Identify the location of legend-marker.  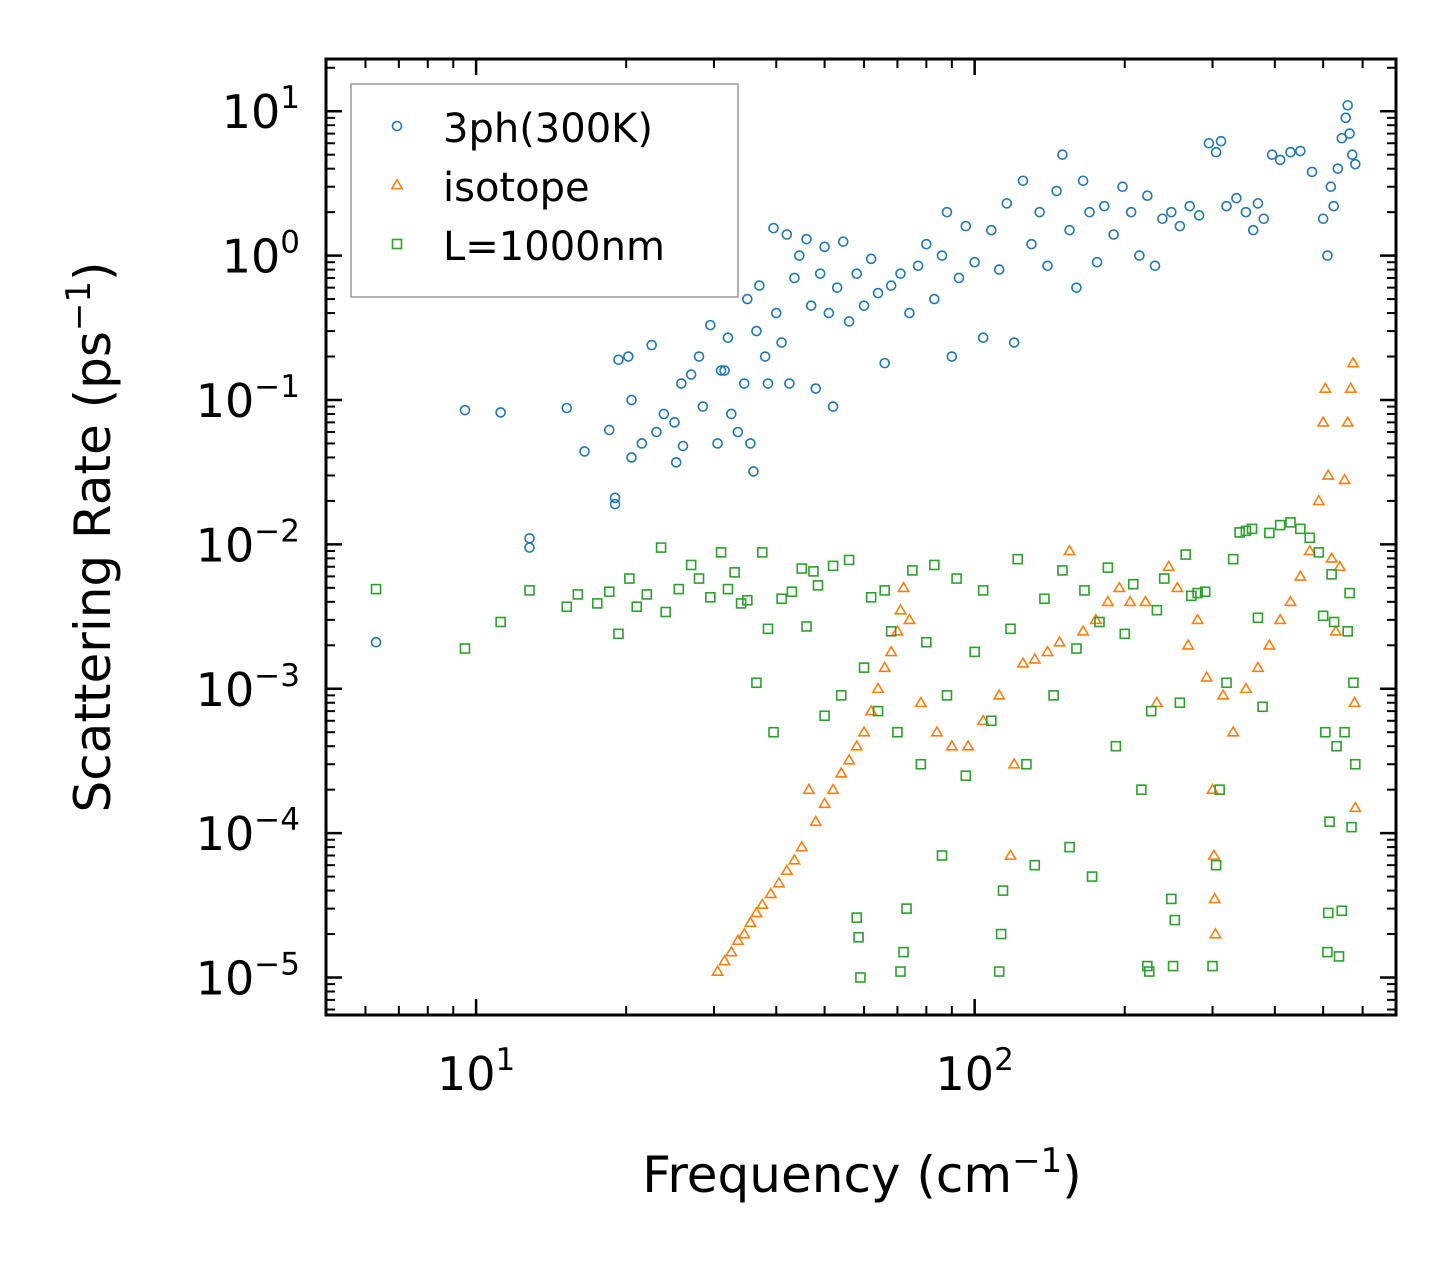
(397, 184).